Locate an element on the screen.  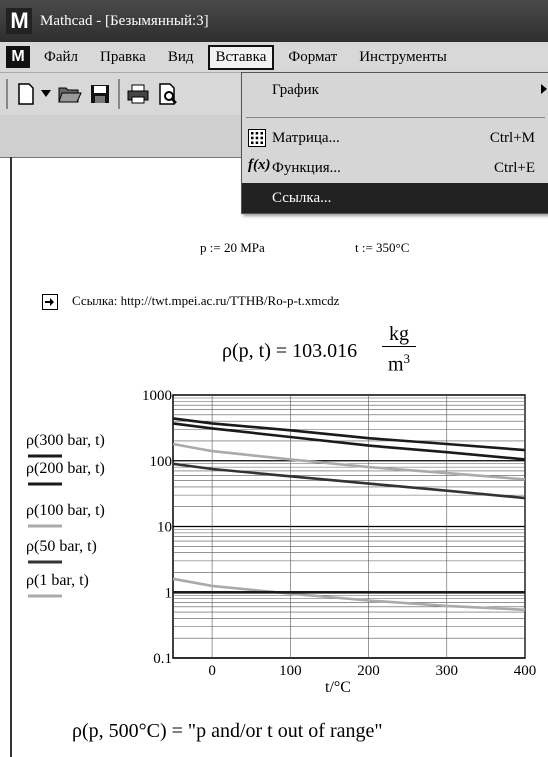
window-title: Mathcad - [Безымянный:3] is located at coordinates (124, 20).